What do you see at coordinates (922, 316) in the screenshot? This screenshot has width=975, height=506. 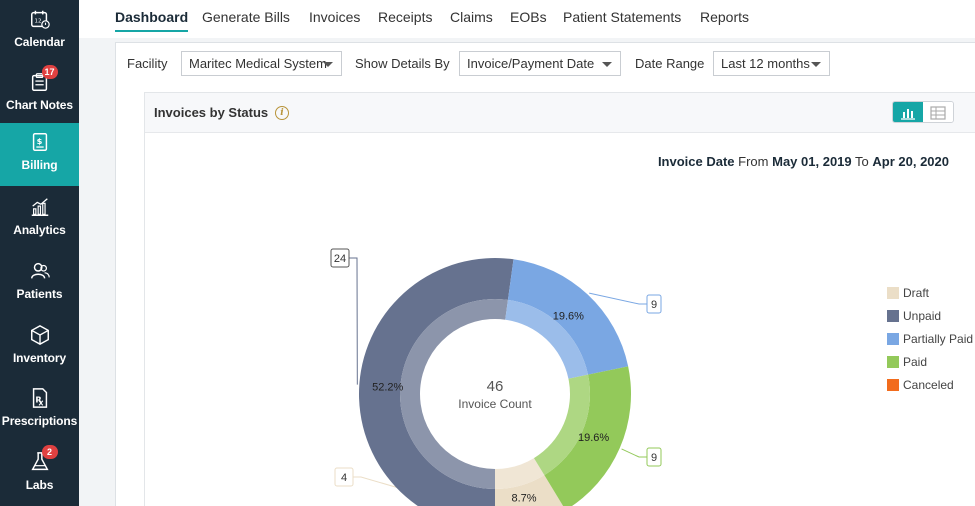 I see `legend-label: Unpaid` at bounding box center [922, 316].